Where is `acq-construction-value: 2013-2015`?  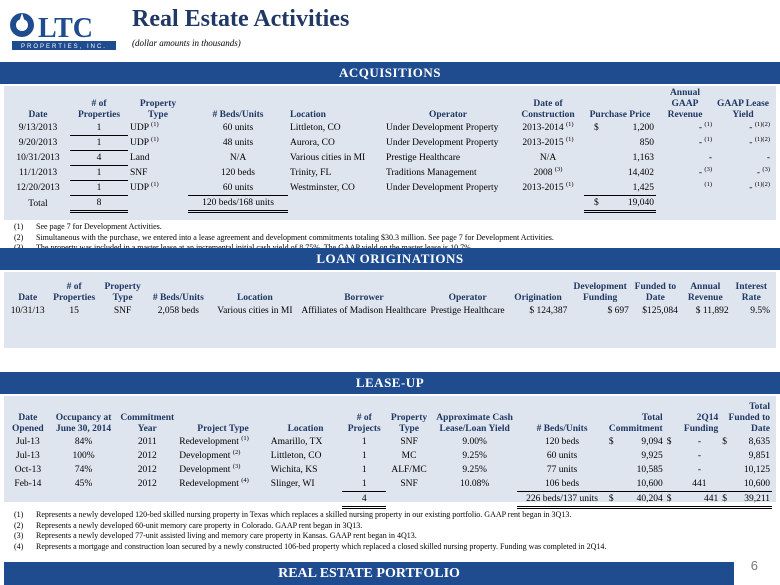
acq-construction-value: 2013-2015 is located at coordinates (543, 188).